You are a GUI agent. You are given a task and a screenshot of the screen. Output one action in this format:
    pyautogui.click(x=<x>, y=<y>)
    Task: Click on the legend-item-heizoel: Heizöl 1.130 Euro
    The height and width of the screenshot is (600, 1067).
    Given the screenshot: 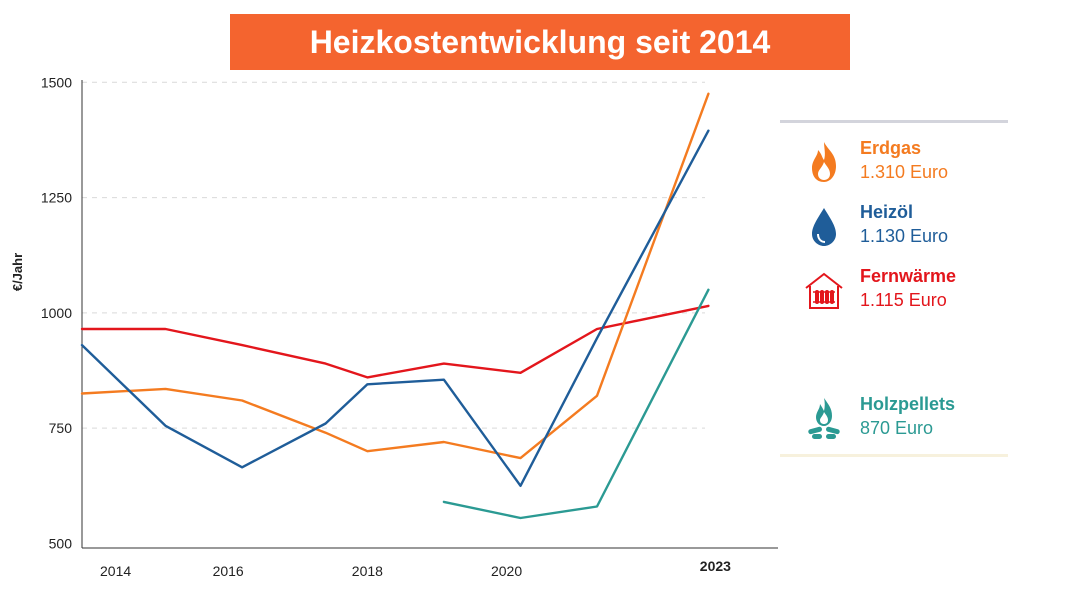 What is the action you would take?
    pyautogui.click(x=894, y=228)
    